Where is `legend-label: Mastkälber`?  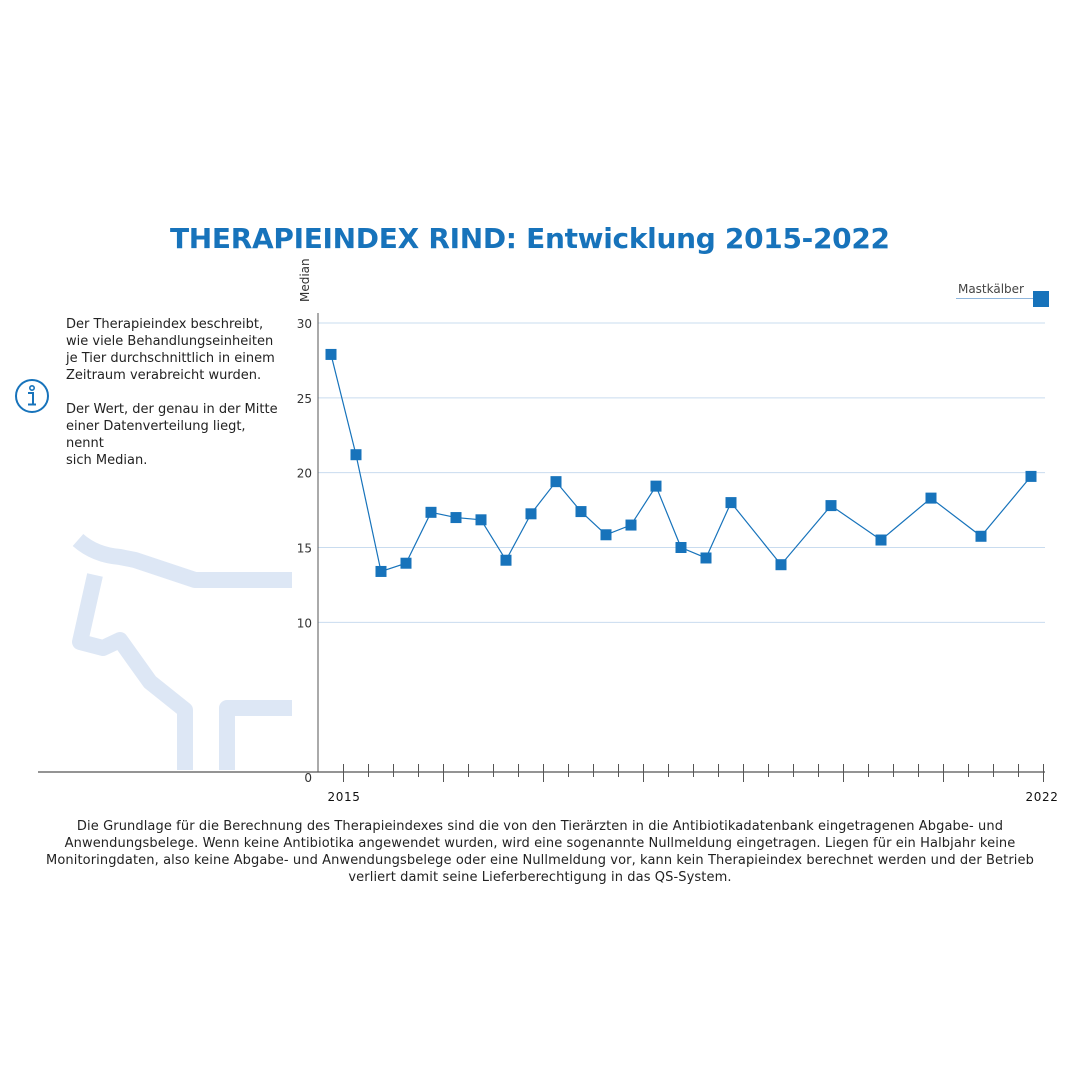 legend-label: Mastkälber is located at coordinates (991, 289).